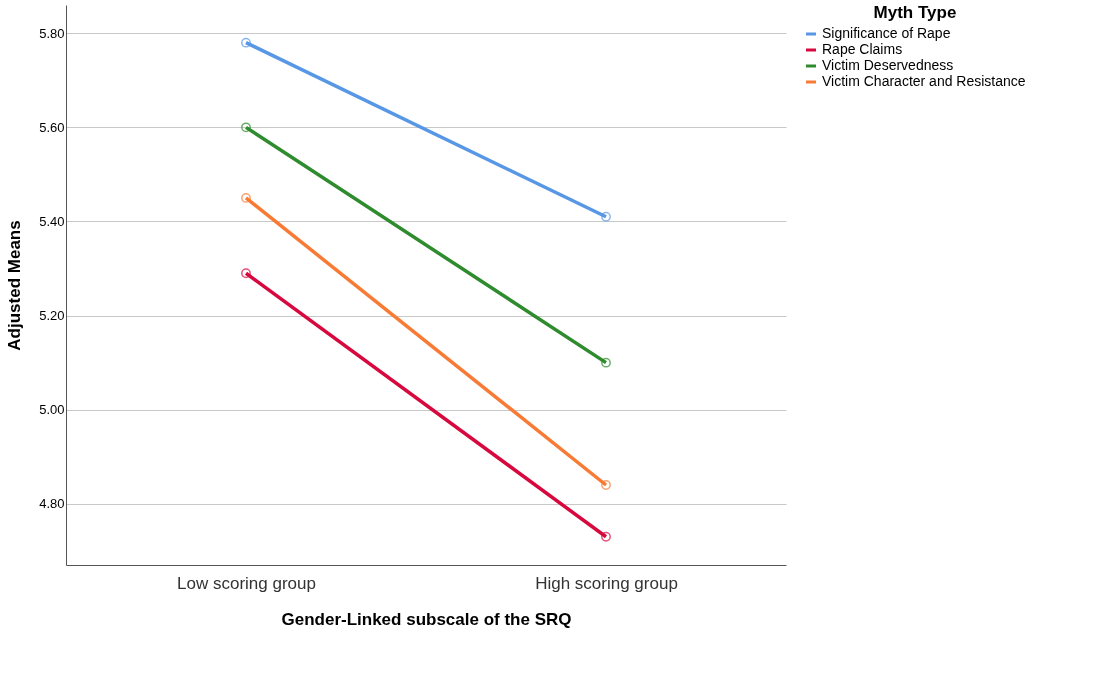 This screenshot has width=1105, height=693. What do you see at coordinates (426, 619) in the screenshot?
I see `x-axis-title: Gender-Linked subscale of the SRQ` at bounding box center [426, 619].